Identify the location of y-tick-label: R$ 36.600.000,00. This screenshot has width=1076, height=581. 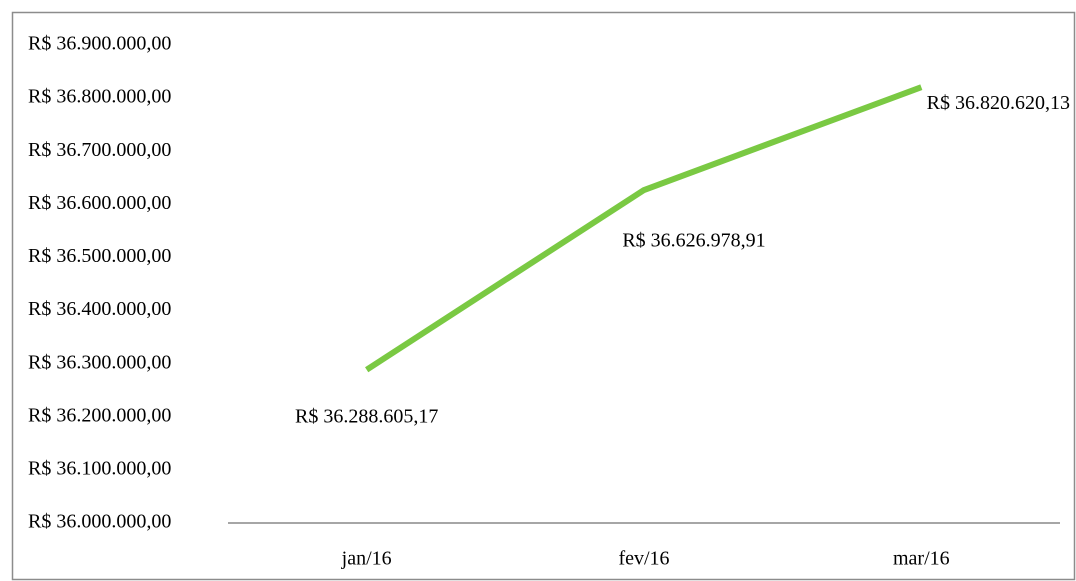
(99, 203).